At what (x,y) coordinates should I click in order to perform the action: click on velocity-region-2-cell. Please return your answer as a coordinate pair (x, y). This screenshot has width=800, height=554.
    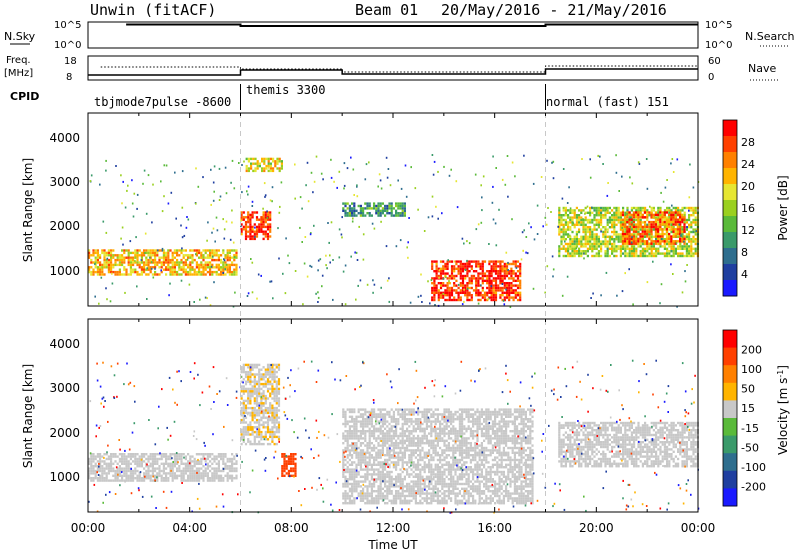
    Looking at the image, I should click on (282, 468).